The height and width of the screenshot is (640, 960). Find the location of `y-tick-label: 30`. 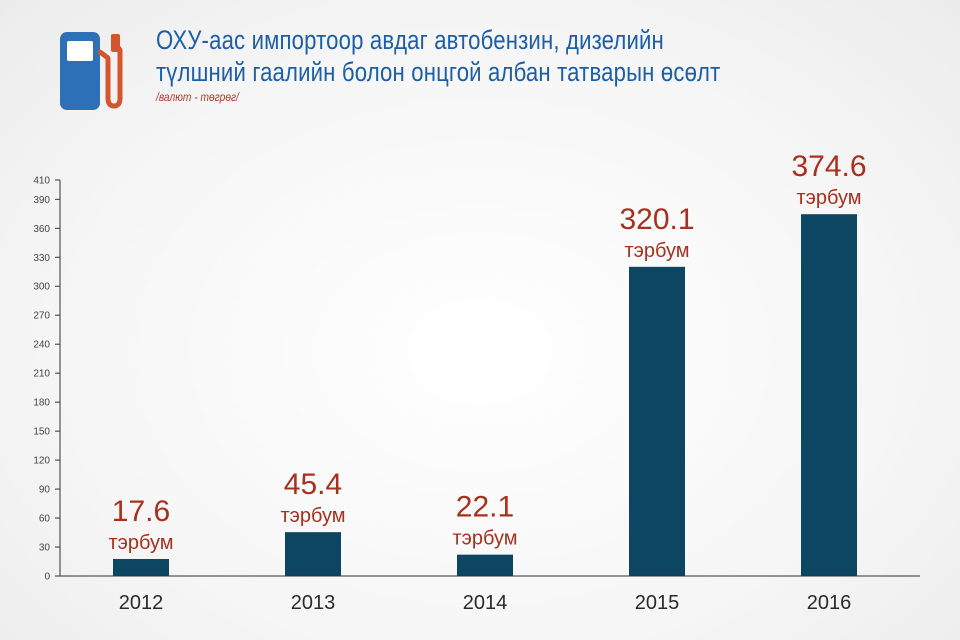

y-tick-label: 30 is located at coordinates (45, 548).